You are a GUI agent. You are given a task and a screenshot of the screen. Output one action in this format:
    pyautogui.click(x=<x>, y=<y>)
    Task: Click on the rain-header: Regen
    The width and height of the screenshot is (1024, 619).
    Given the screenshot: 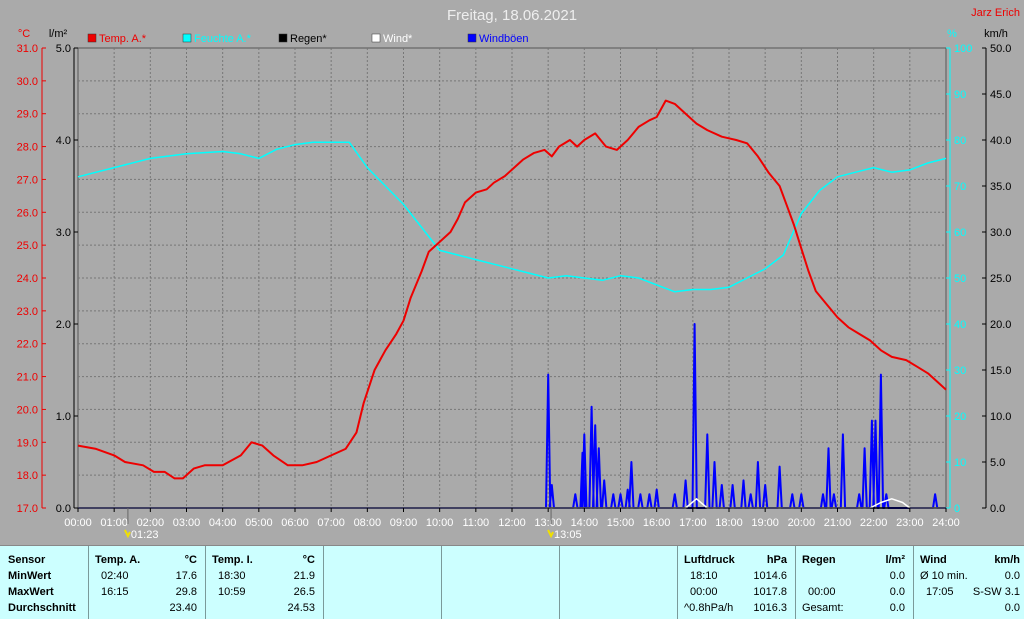 What is the action you would take?
    pyautogui.click(x=819, y=560)
    